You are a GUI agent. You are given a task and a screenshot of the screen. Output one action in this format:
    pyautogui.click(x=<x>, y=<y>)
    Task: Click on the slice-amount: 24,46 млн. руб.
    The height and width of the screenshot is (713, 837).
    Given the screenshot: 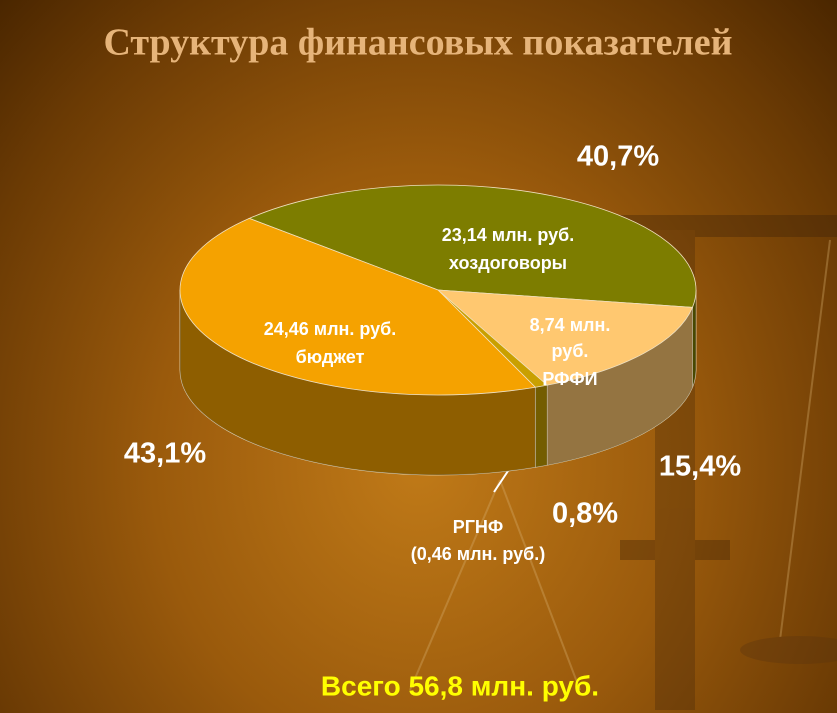 What is the action you would take?
    pyautogui.click(x=330, y=329)
    